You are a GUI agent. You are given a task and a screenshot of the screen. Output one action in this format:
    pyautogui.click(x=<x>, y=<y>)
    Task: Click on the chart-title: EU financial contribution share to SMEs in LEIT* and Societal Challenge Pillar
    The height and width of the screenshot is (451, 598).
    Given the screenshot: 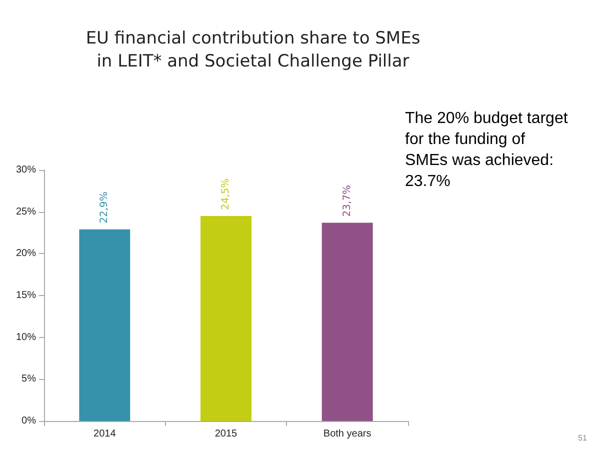 What is the action you would take?
    pyautogui.click(x=253, y=50)
    